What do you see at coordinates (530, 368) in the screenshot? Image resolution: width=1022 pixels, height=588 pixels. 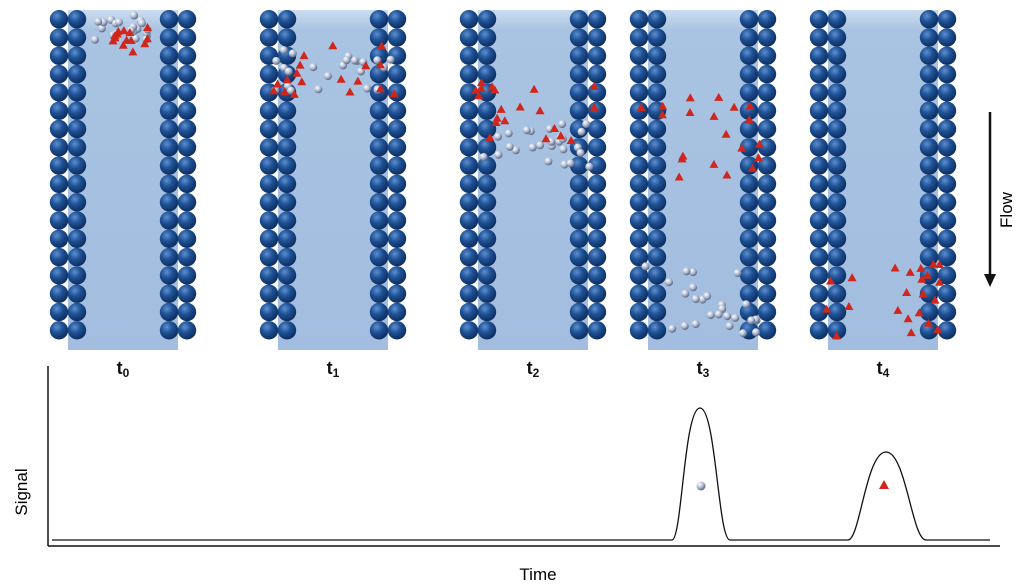 I see `time-label-base: t` at bounding box center [530, 368].